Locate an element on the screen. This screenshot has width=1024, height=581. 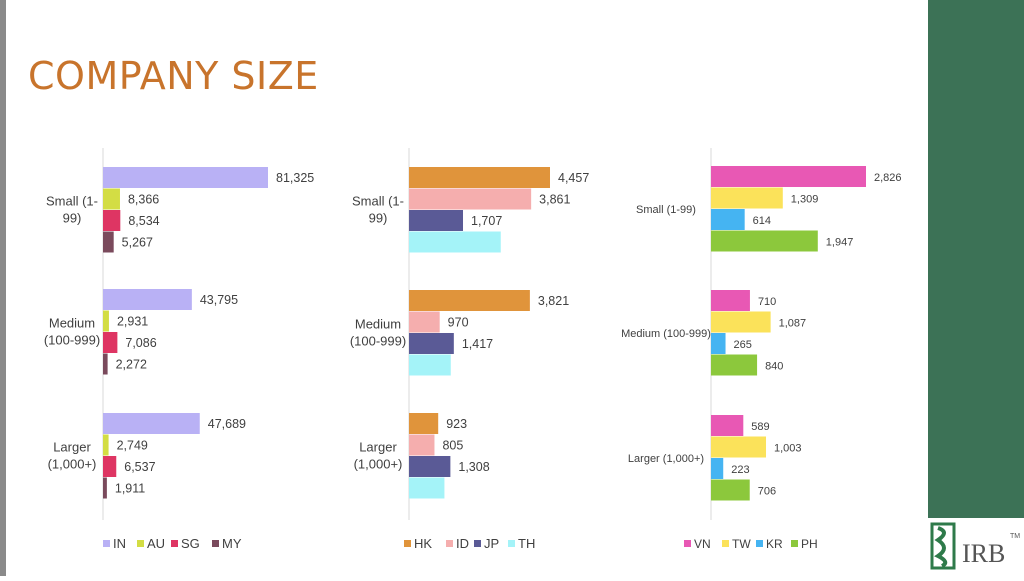
chart3-data-label: 706 is located at coordinates (767, 492).